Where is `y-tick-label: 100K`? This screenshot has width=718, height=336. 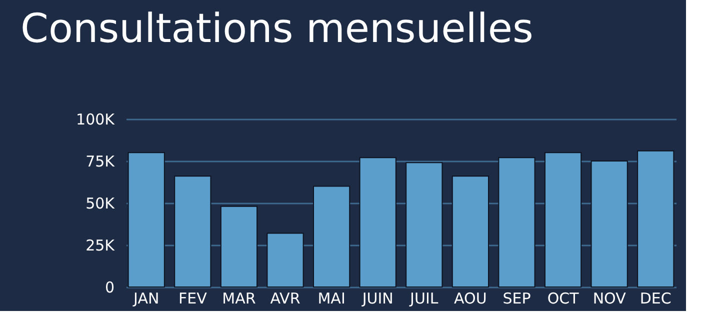
y-tick-label: 100K is located at coordinates (96, 119).